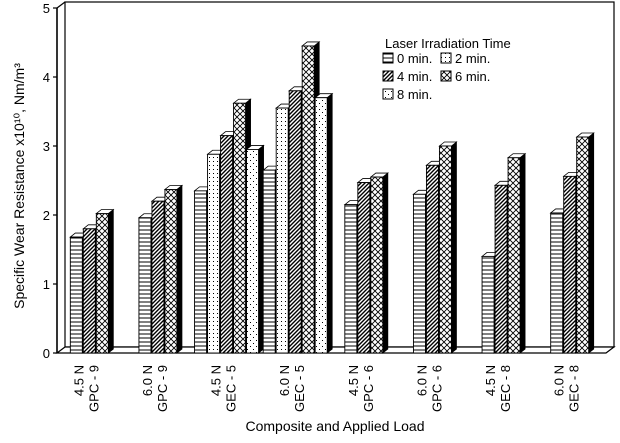  What do you see at coordinates (46, 77) in the screenshot?
I see `y-tick-label: 4` at bounding box center [46, 77].